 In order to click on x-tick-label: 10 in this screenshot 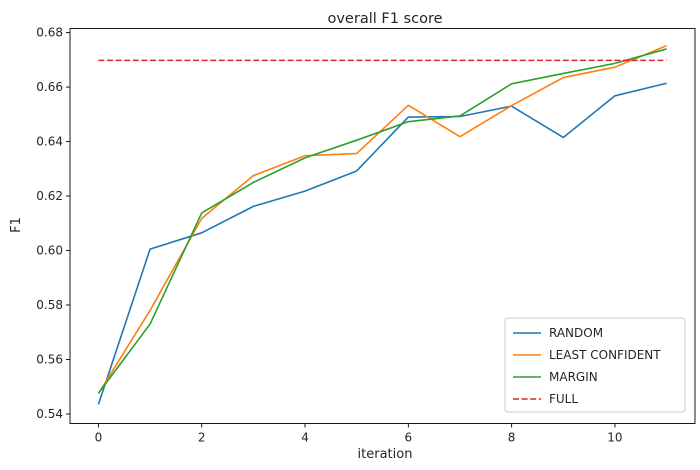, I will do `click(614, 438)`.